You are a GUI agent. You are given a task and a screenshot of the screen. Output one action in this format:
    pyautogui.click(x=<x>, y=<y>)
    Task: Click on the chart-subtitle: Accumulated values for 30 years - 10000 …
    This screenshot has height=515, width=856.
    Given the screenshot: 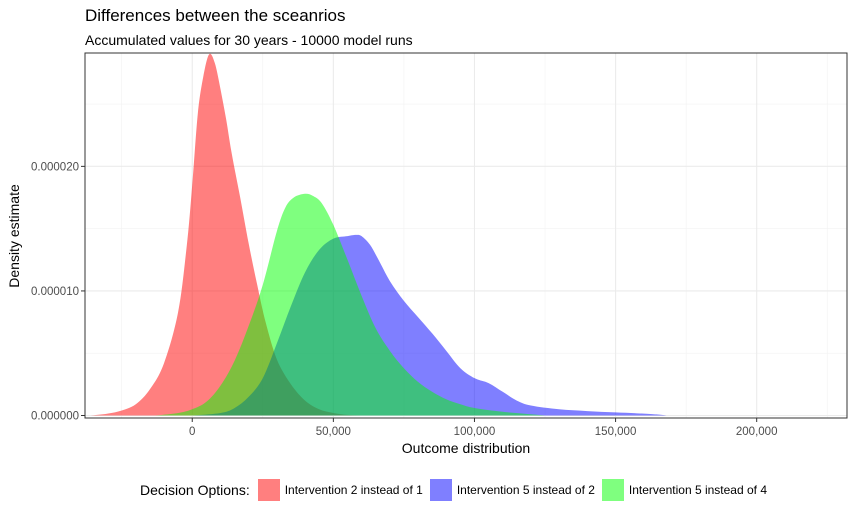 What is the action you would take?
    pyautogui.click(x=249, y=40)
    